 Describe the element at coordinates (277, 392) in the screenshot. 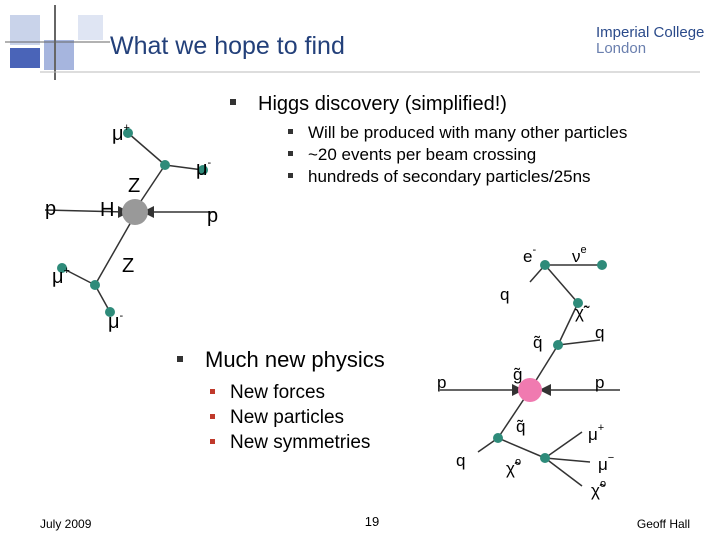

I see `sub-bullet-text: New forces` at that location.